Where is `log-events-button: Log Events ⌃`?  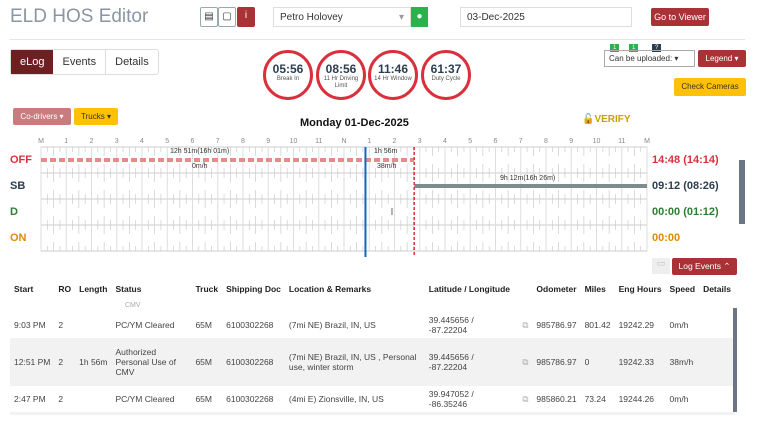
log-events-button: Log Events ⌃ is located at coordinates (704, 266).